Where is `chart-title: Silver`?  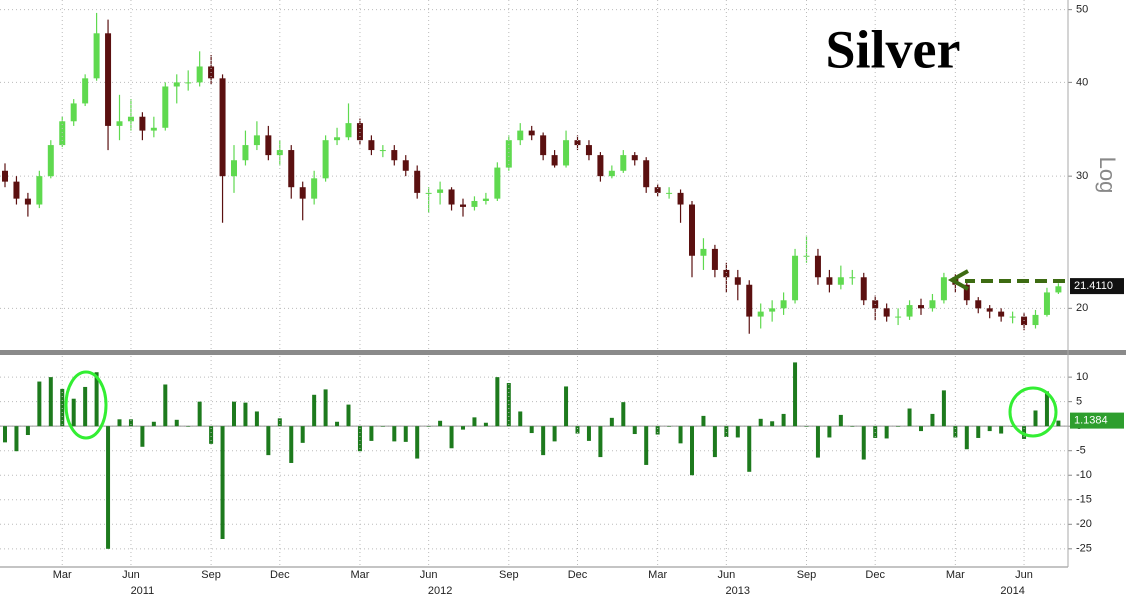 chart-title: Silver is located at coordinates (893, 49).